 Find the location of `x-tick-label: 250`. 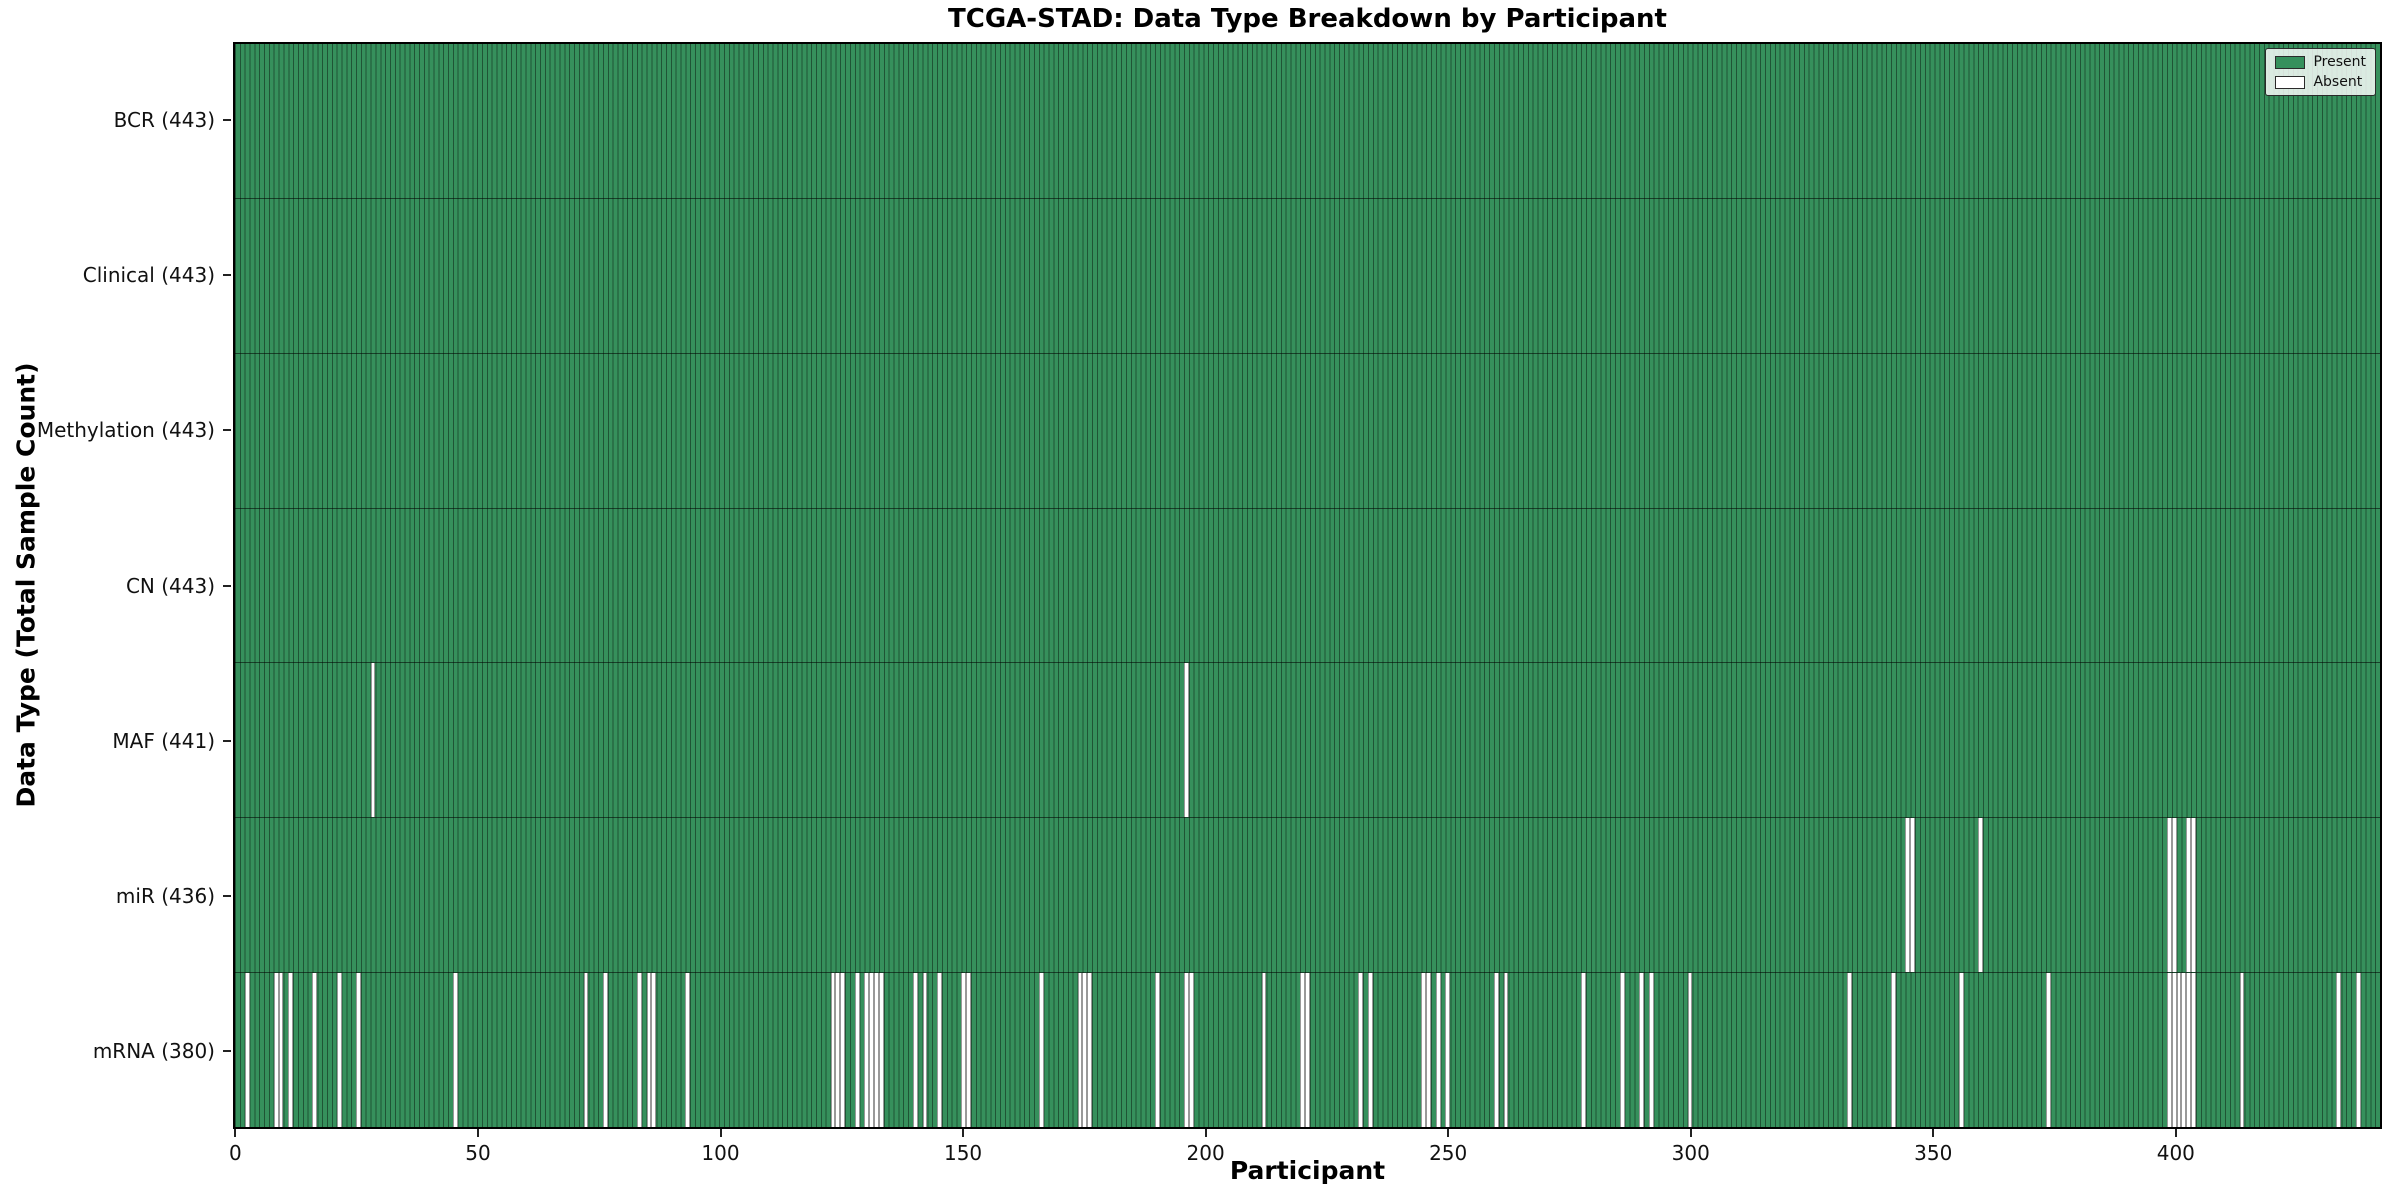

x-tick-label: 250 is located at coordinates (1448, 1153).